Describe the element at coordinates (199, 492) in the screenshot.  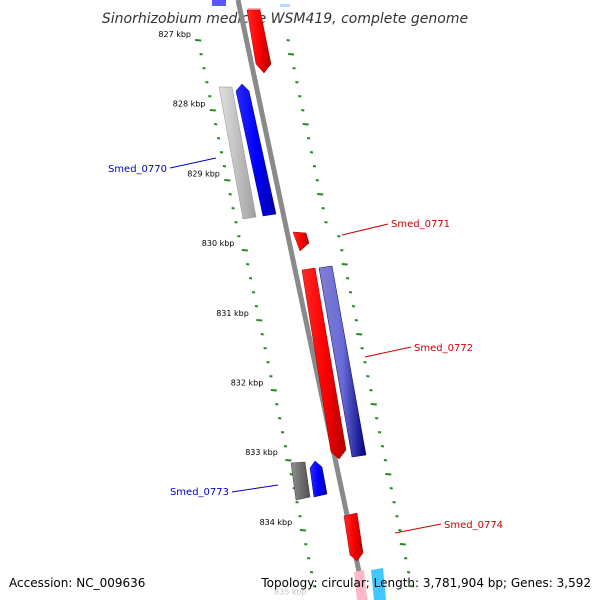
I see `gene-label-smed-0773: Smed_0773` at that location.